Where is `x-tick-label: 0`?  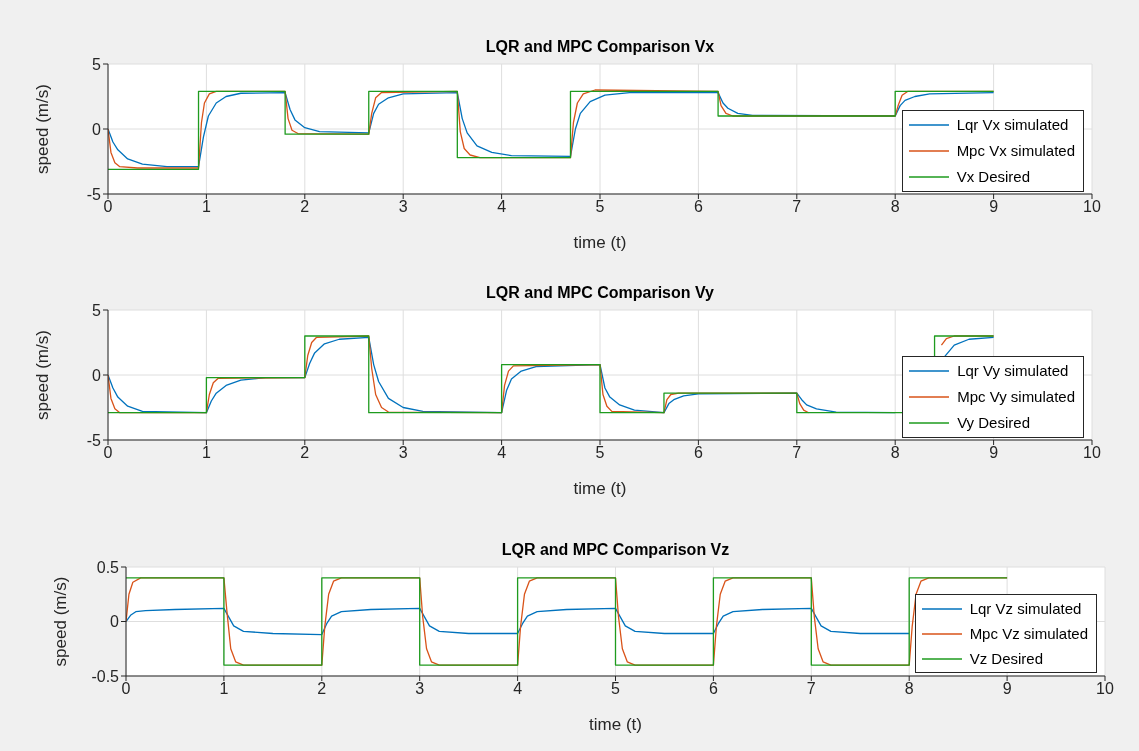
x-tick-label: 0 is located at coordinates (126, 689).